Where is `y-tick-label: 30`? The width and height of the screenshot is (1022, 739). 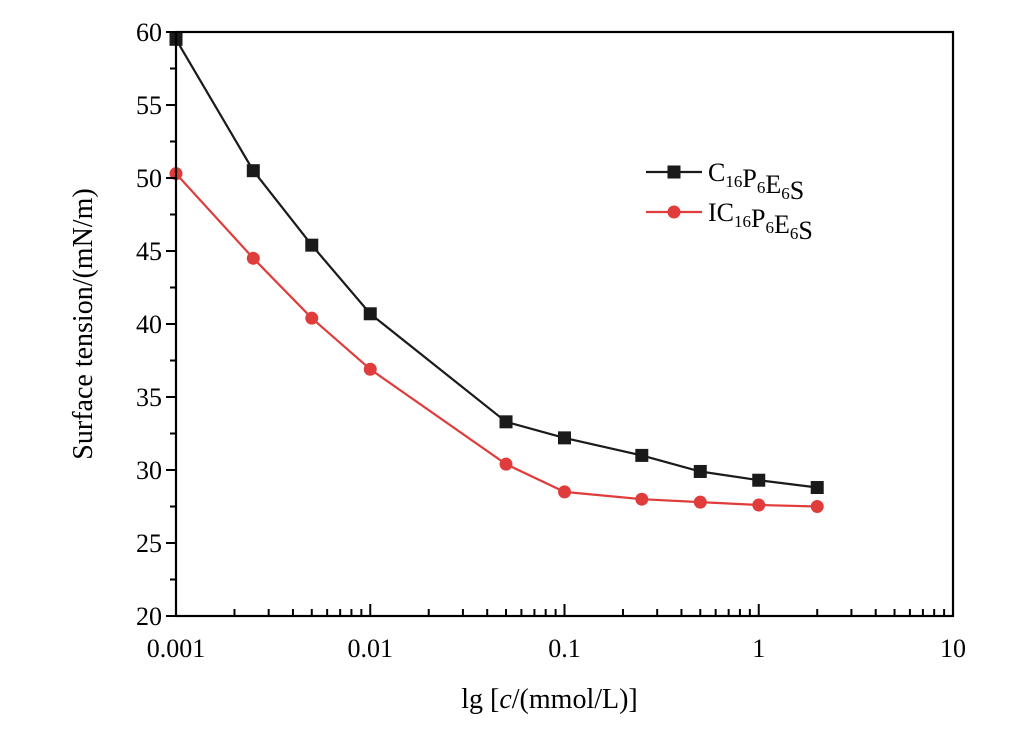 y-tick-label: 30 is located at coordinates (149, 470).